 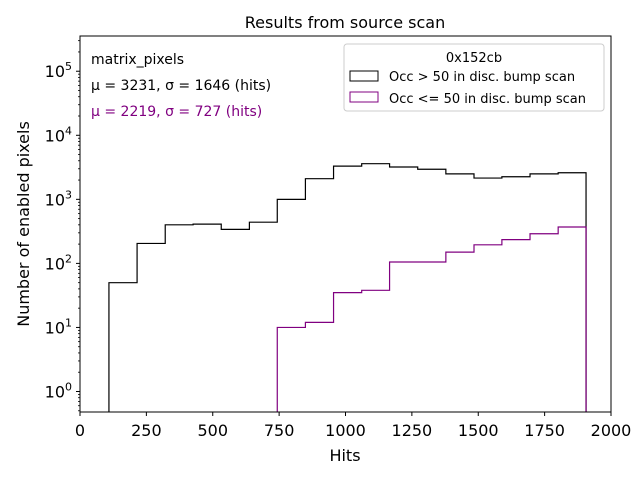 I want to click on y-tick-label: 10³, so click(x=58, y=198).